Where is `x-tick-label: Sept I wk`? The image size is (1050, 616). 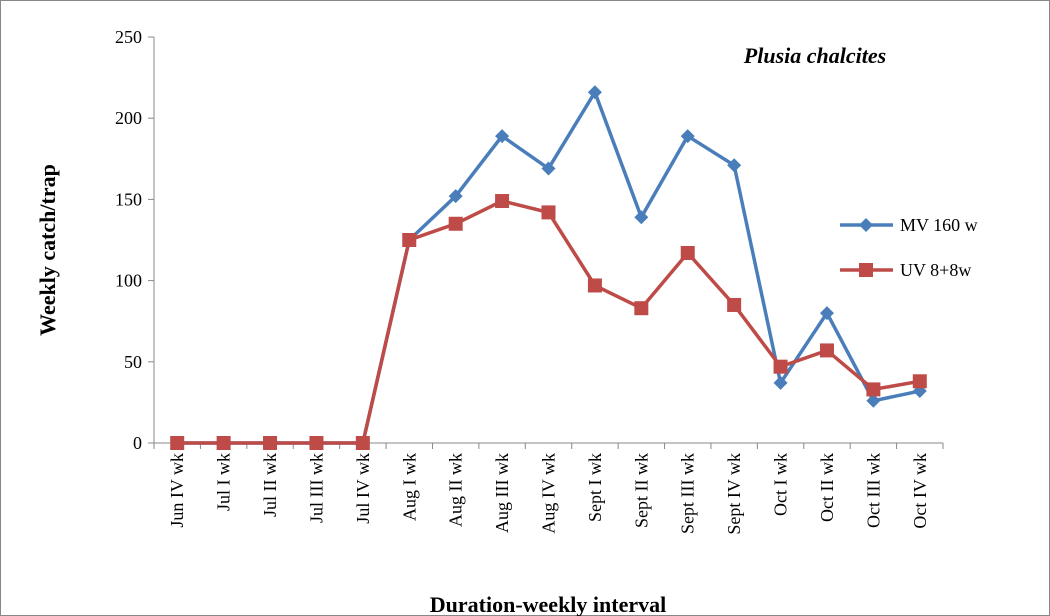 x-tick-label: Sept I wk is located at coordinates (595, 487).